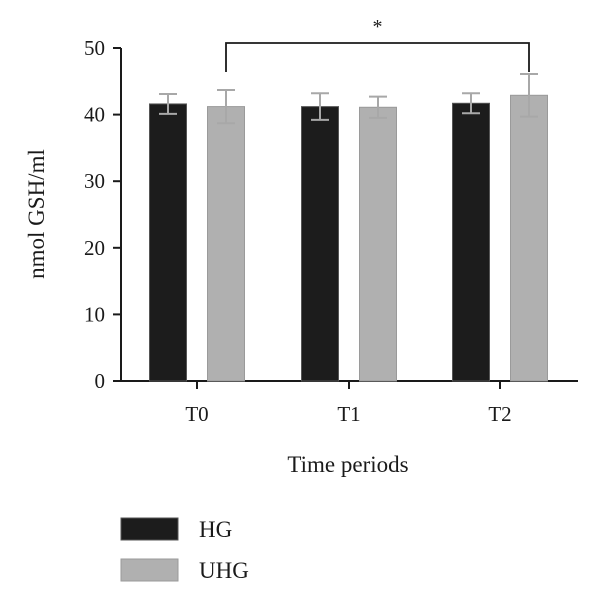 The image size is (600, 606). I want to click on legend: HG UHG, so click(184, 550).